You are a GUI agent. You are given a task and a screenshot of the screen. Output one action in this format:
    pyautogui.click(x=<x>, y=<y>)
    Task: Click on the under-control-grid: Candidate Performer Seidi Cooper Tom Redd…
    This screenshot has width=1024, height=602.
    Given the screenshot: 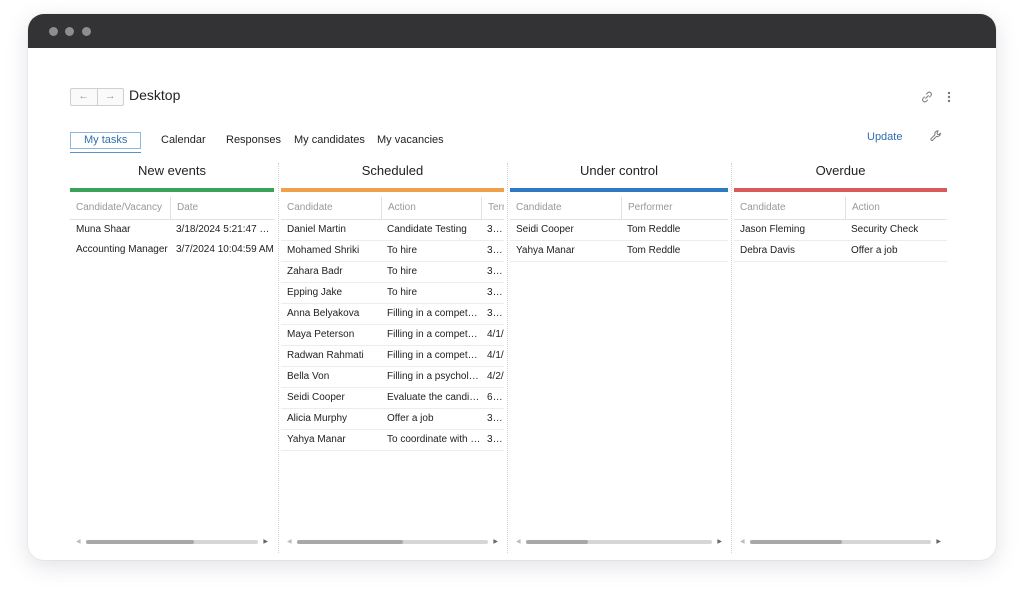 What is the action you would take?
    pyautogui.click(x=619, y=229)
    